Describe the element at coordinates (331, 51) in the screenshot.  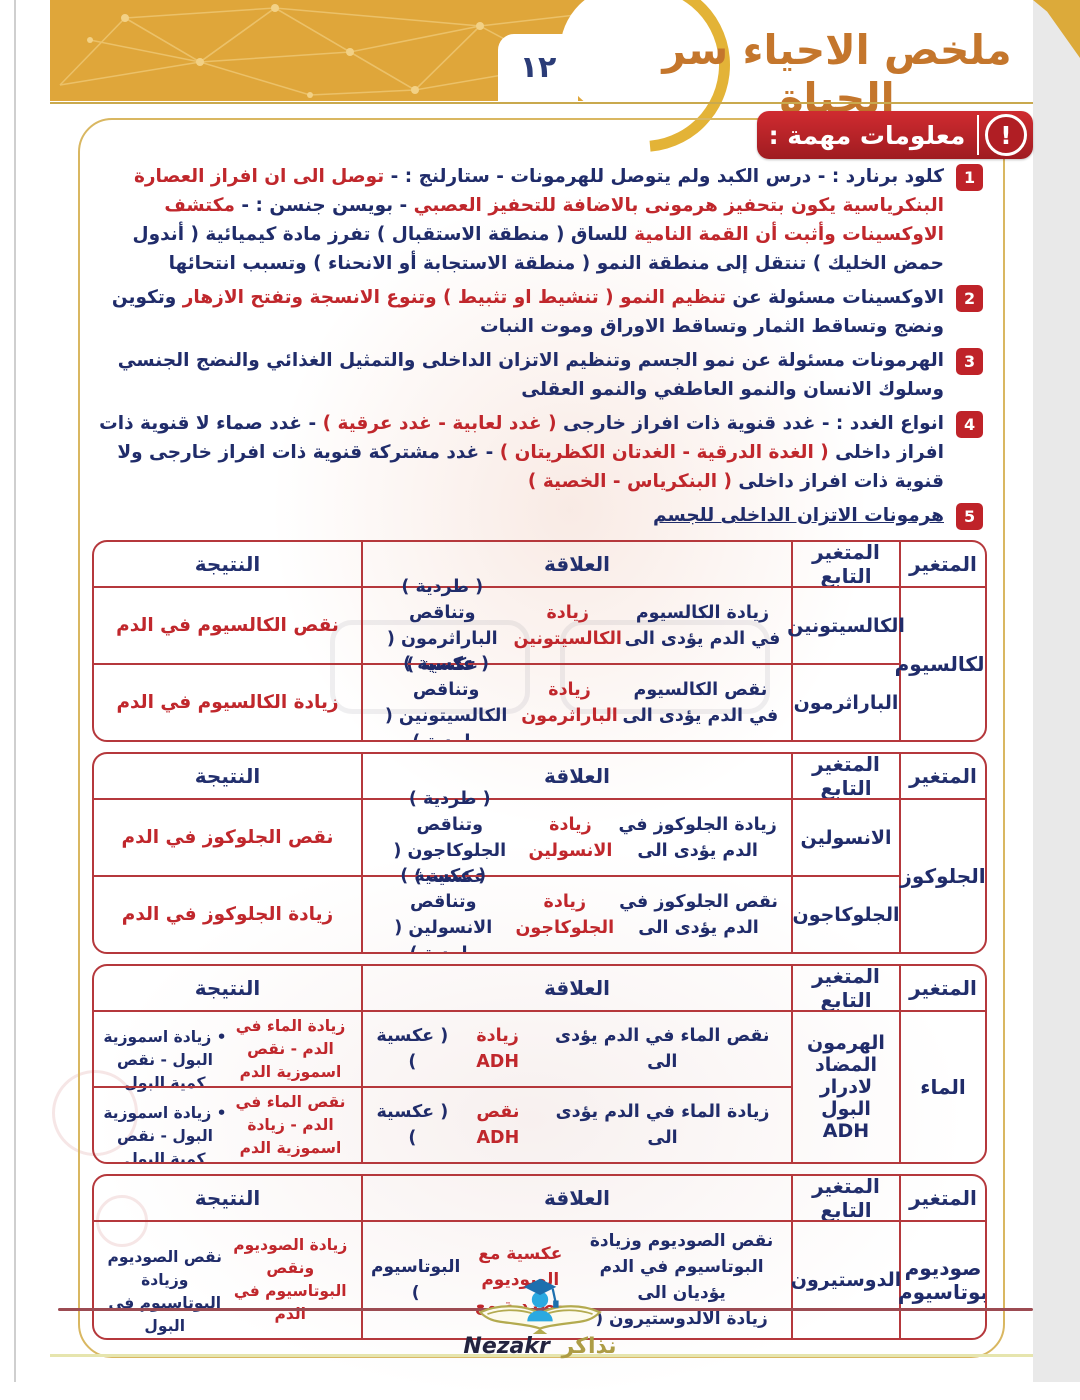
I see `network-pattern` at that location.